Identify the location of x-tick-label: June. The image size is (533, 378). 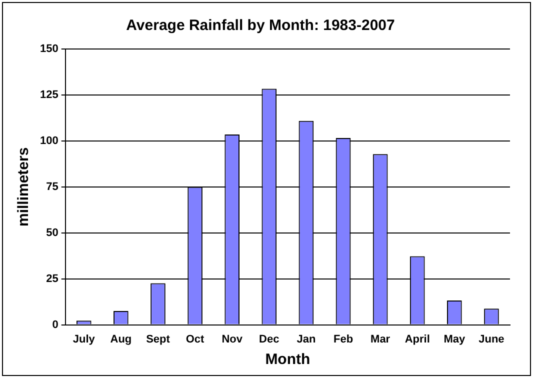
(491, 339).